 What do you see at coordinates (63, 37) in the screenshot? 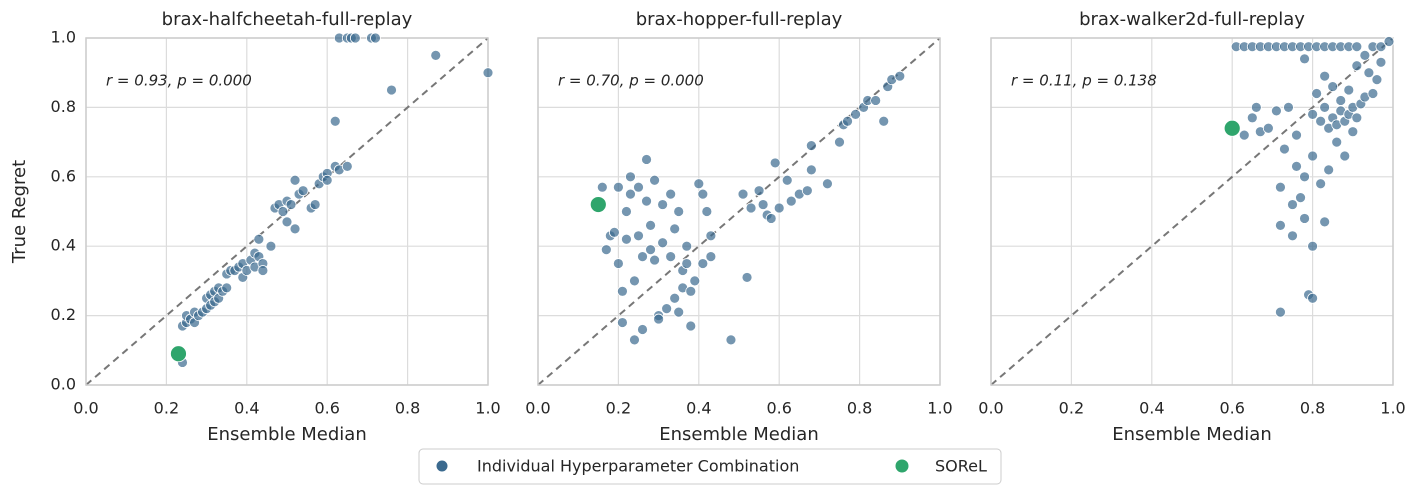
I see `y-tick-label: 1.0` at bounding box center [63, 37].